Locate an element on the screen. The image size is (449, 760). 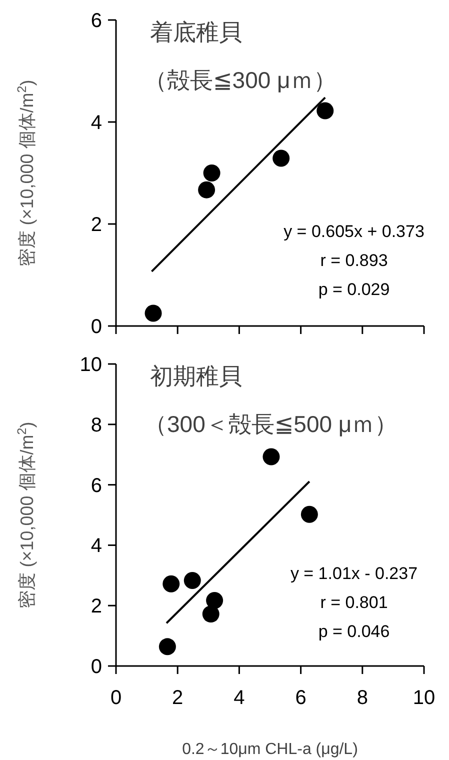
text: （殻長≦300 μｍ） is located at coordinates (240, 80).